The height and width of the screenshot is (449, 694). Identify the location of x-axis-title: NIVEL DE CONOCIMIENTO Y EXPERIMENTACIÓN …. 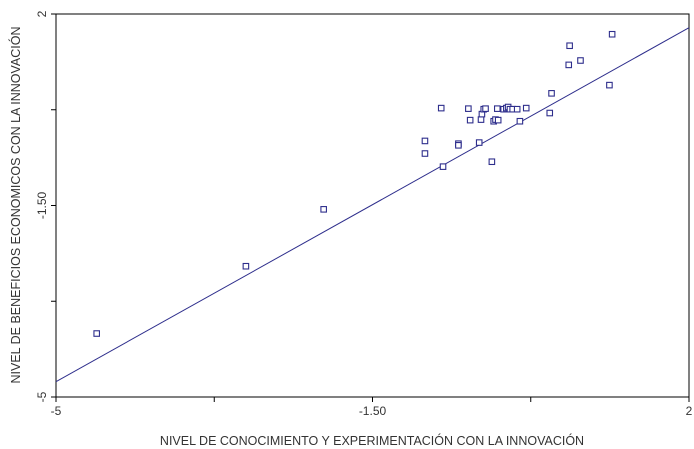
(372, 440).